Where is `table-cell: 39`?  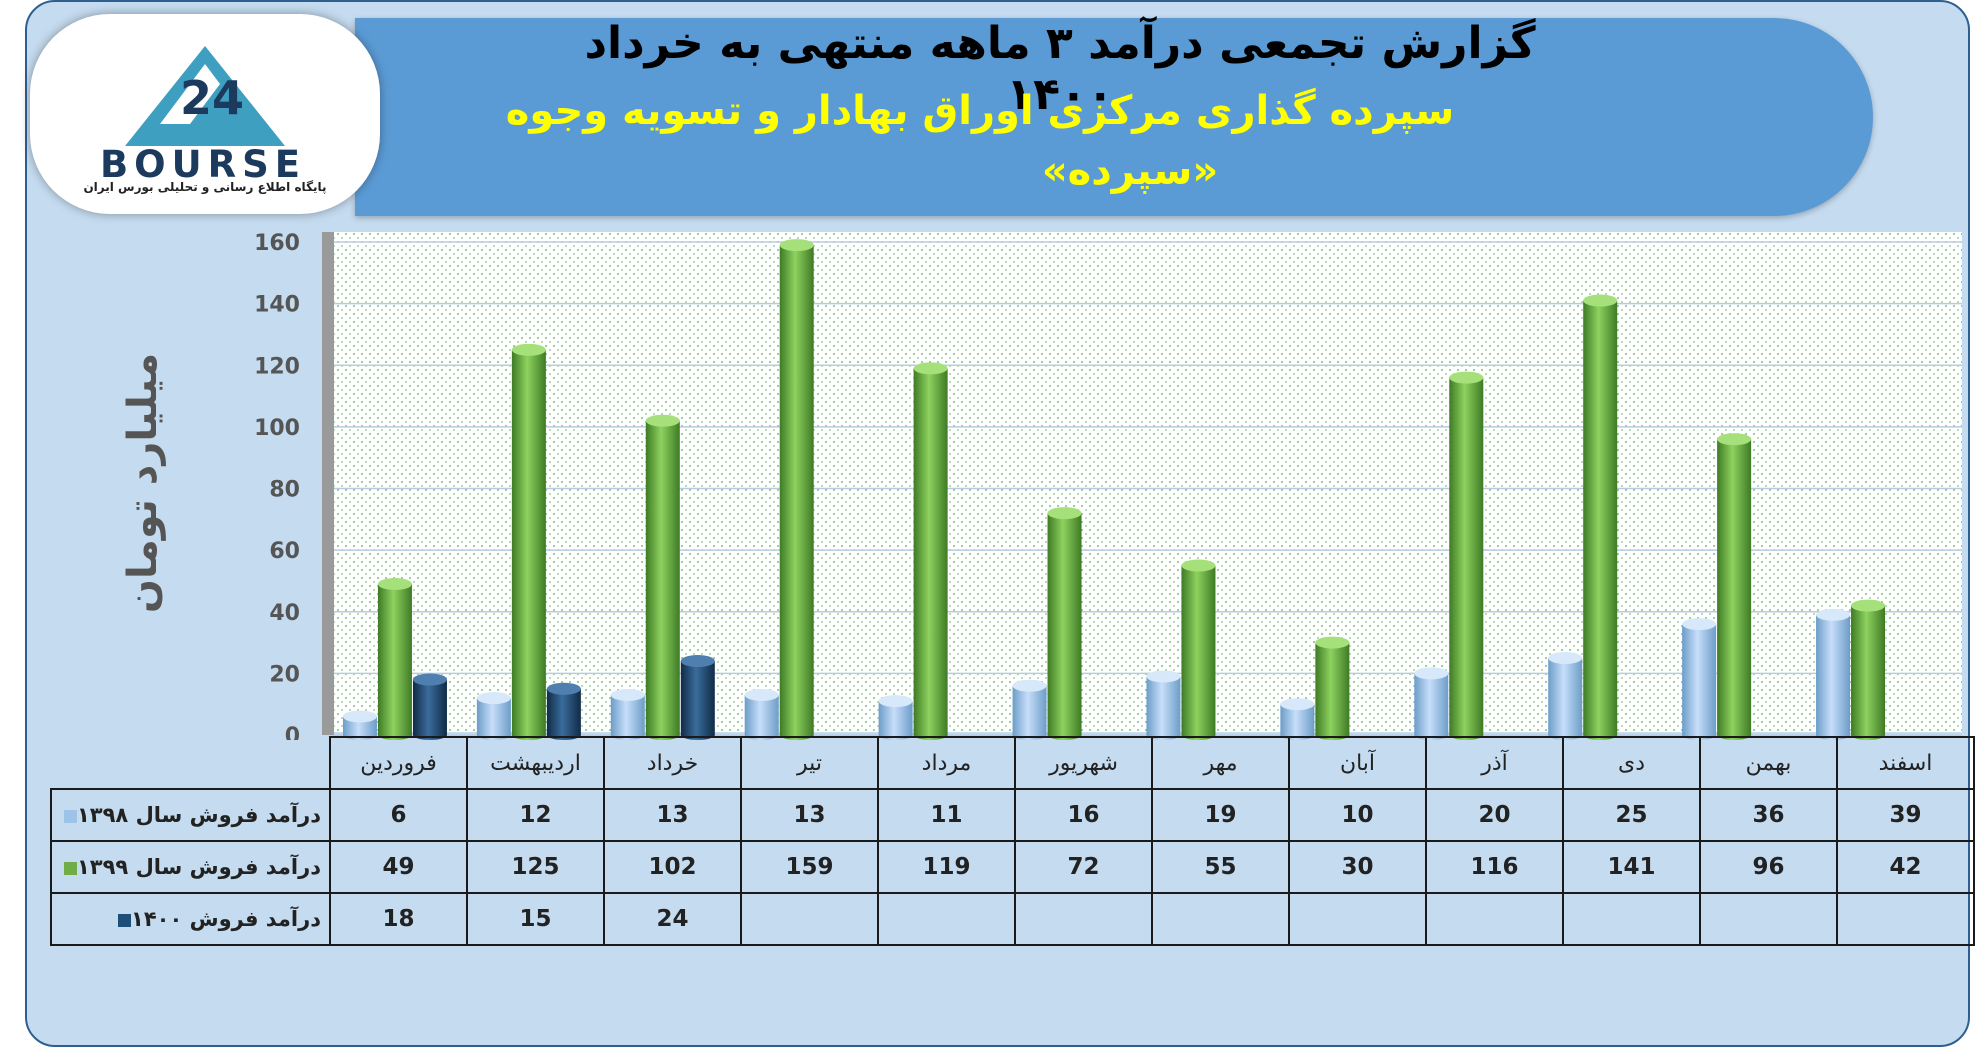
table-cell: 39 is located at coordinates (1905, 815).